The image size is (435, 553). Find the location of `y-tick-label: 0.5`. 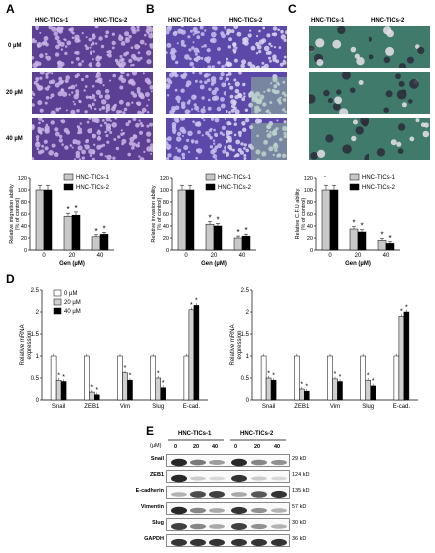

y-tick-label: 0.5 is located at coordinates (245, 379).